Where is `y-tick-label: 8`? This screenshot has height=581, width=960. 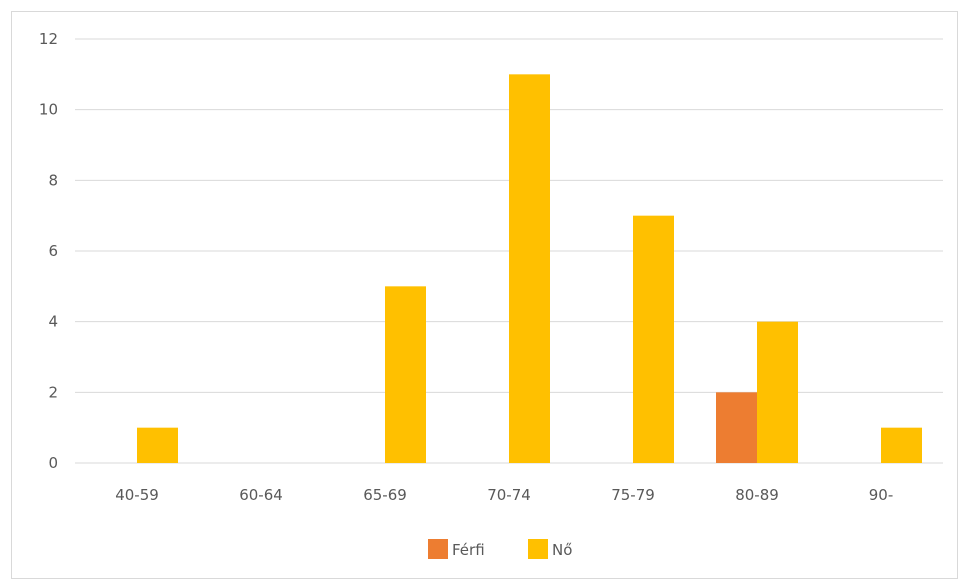
y-tick-label: 8 is located at coordinates (53, 180).